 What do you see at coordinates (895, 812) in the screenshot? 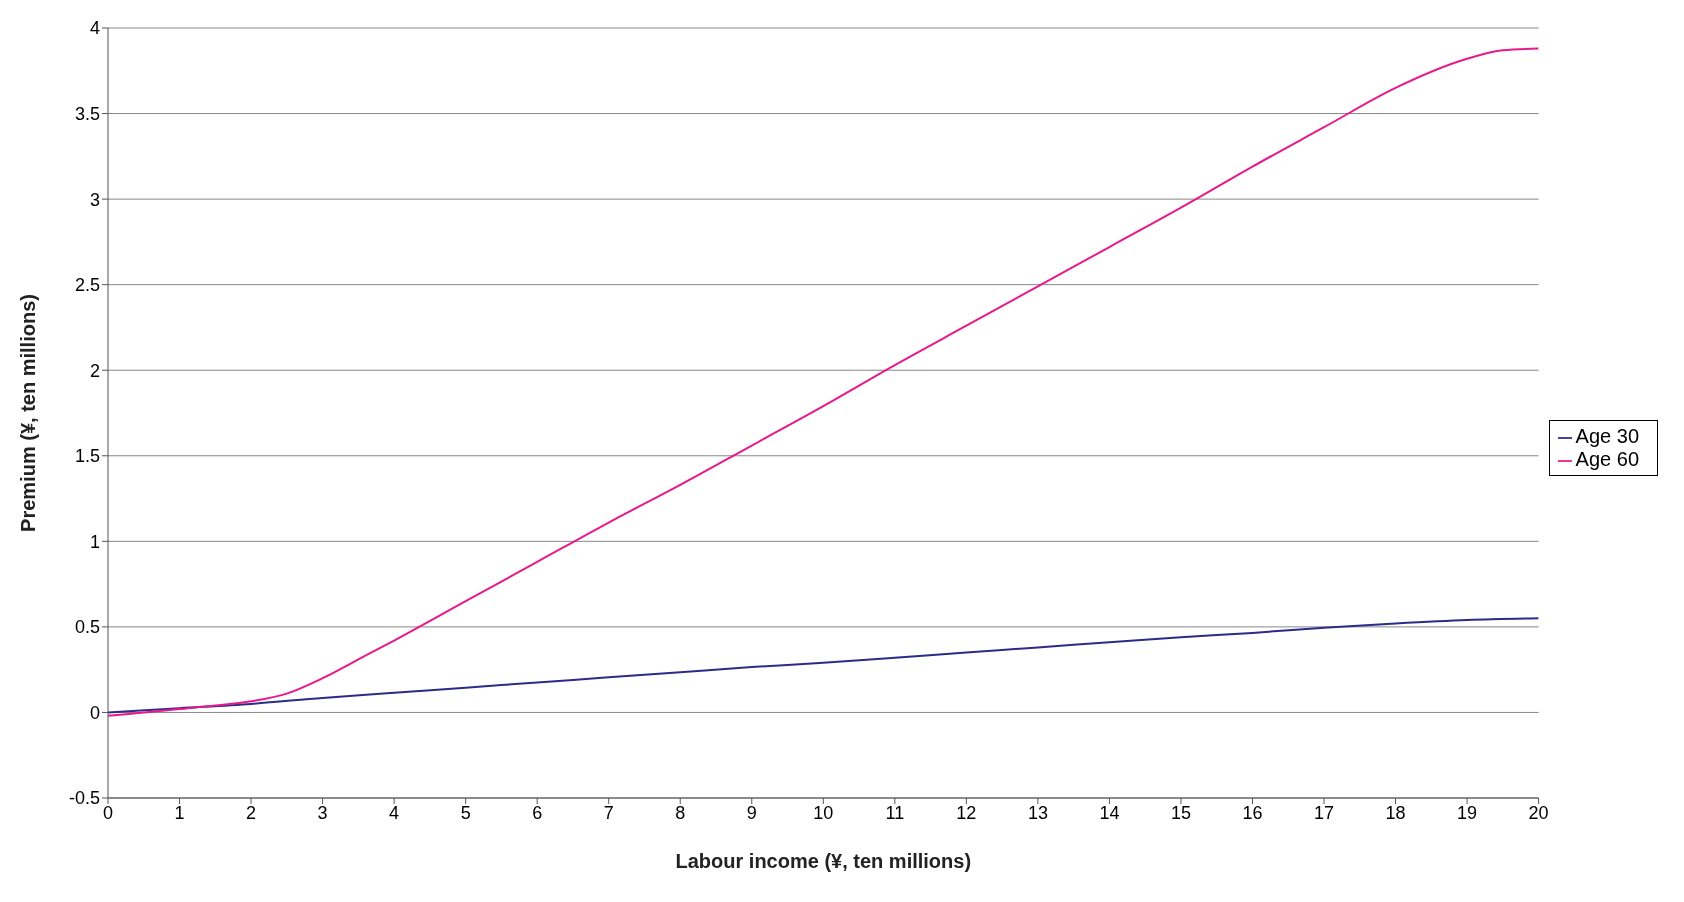
I see `x-tick-label: 11` at bounding box center [895, 812].